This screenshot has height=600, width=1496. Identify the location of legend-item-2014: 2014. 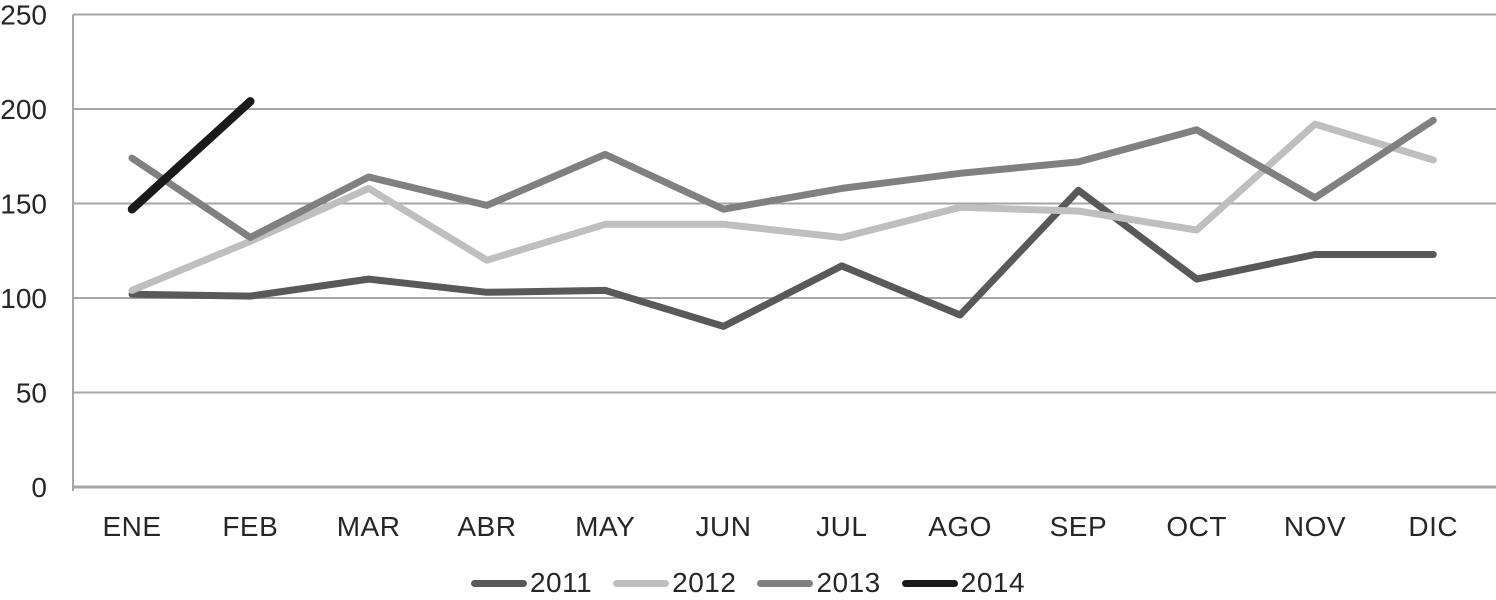
(963, 583).